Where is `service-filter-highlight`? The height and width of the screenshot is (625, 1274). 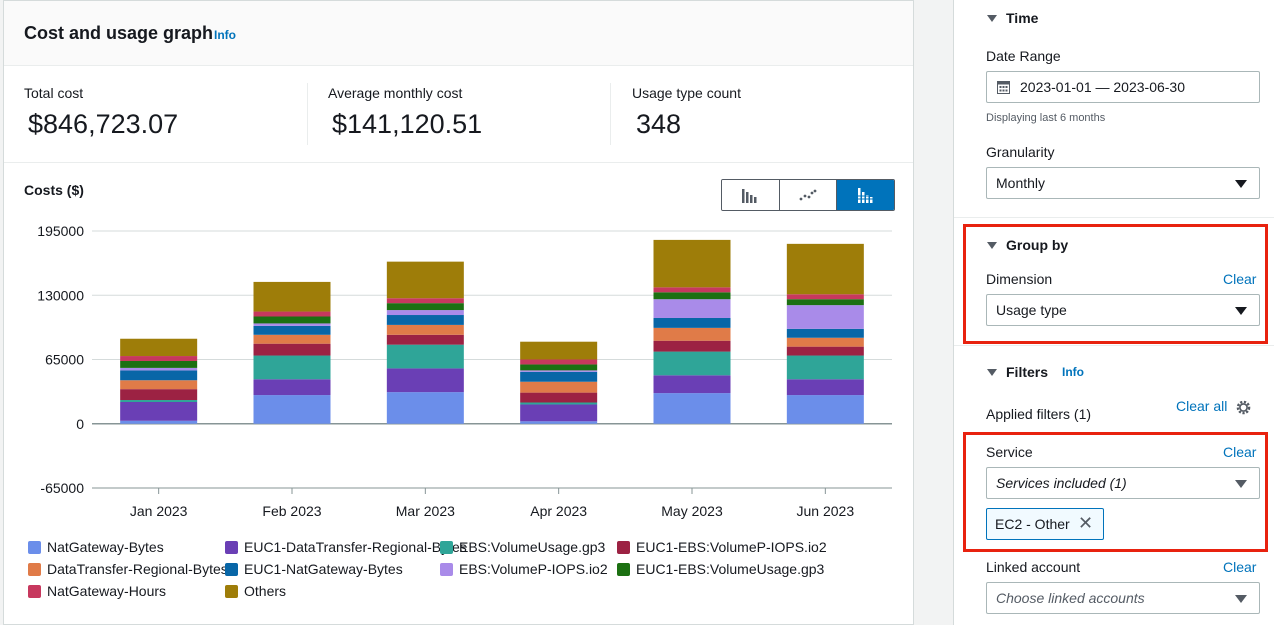 service-filter-highlight is located at coordinates (1115, 492).